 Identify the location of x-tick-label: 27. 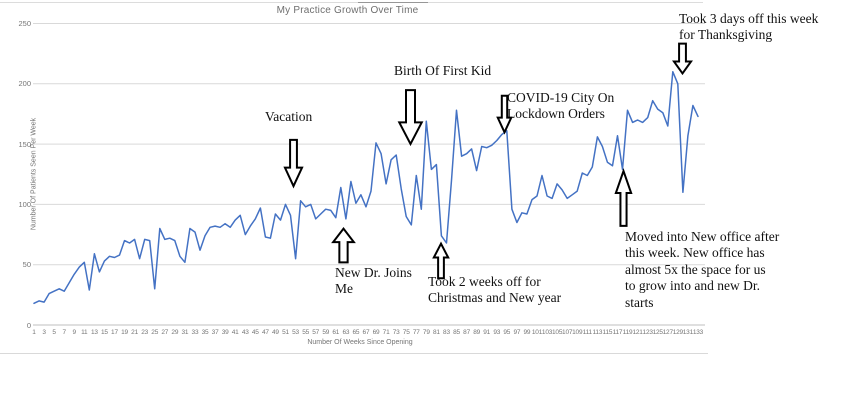
(165, 332).